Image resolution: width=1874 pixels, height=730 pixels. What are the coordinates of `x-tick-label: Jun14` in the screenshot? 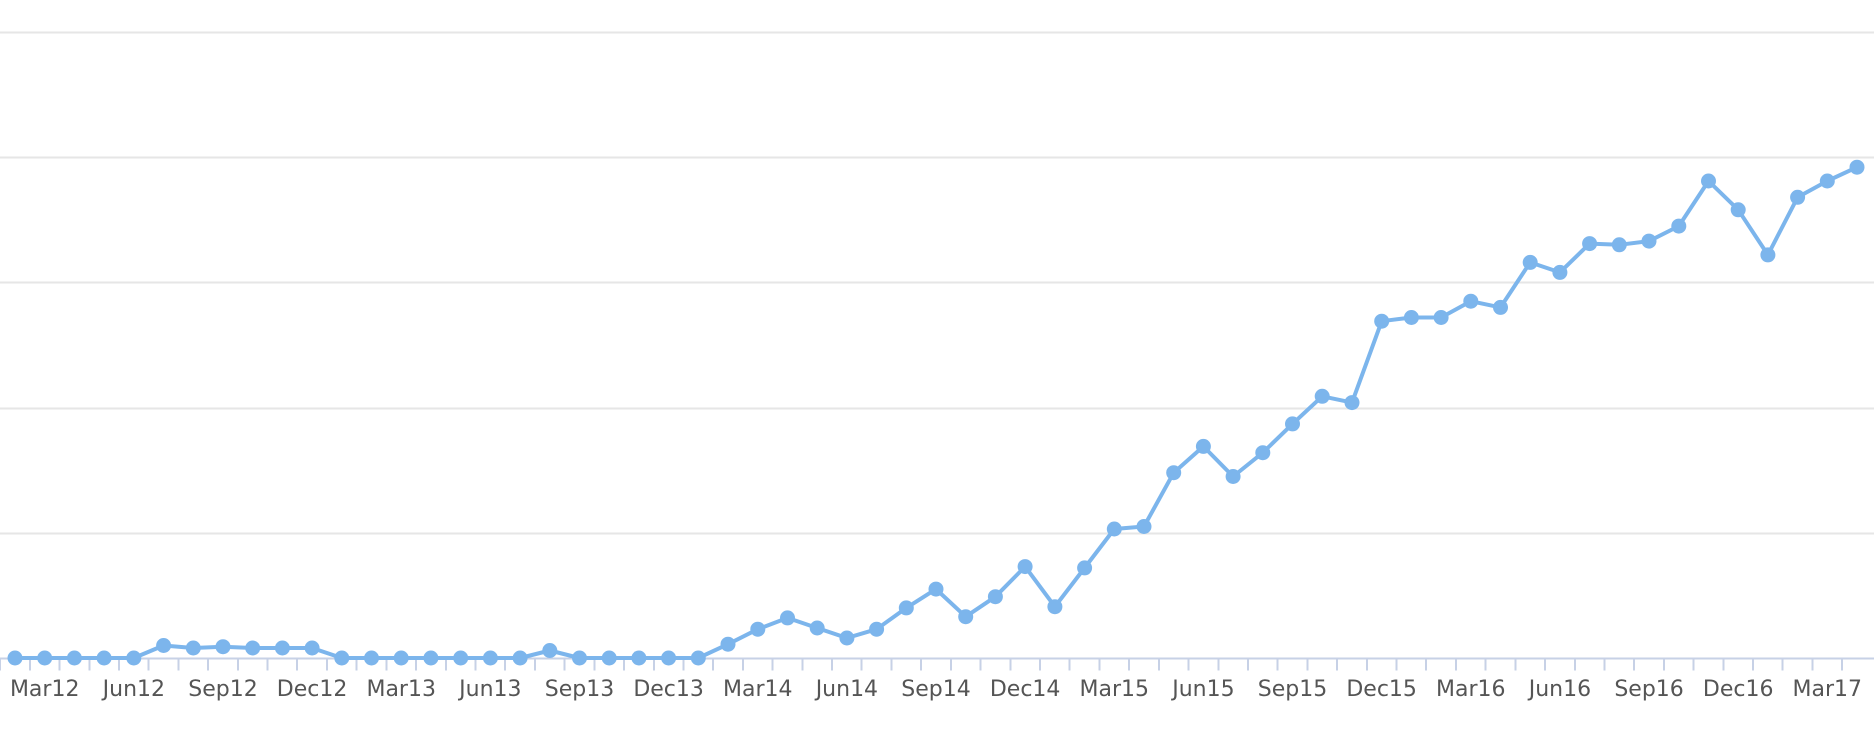 It's located at (846, 689).